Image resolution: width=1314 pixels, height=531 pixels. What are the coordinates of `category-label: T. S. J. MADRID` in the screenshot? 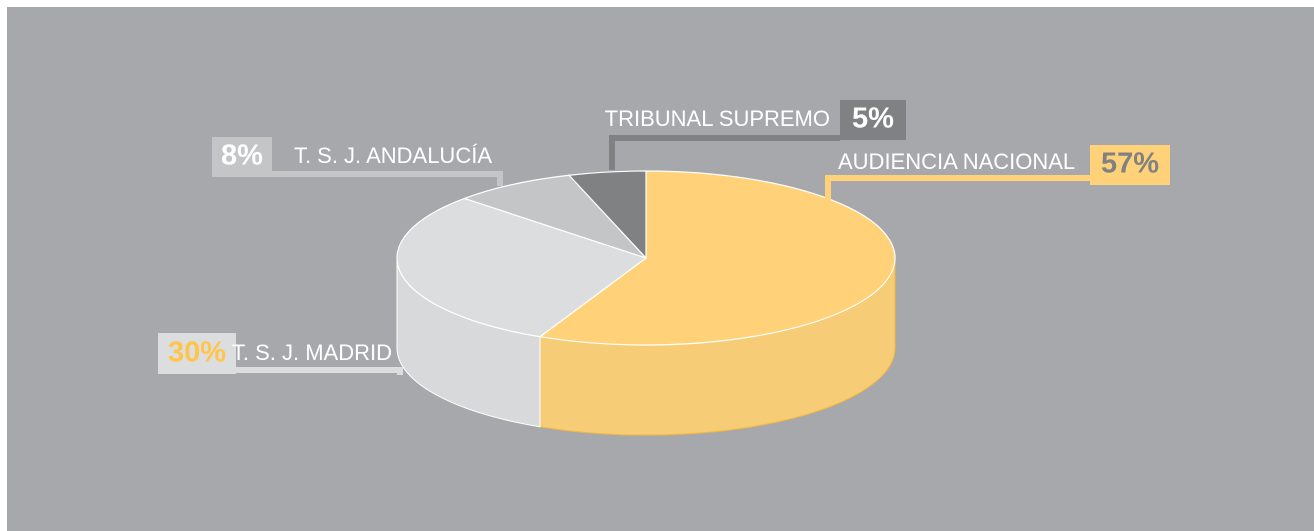 It's located at (312, 352).